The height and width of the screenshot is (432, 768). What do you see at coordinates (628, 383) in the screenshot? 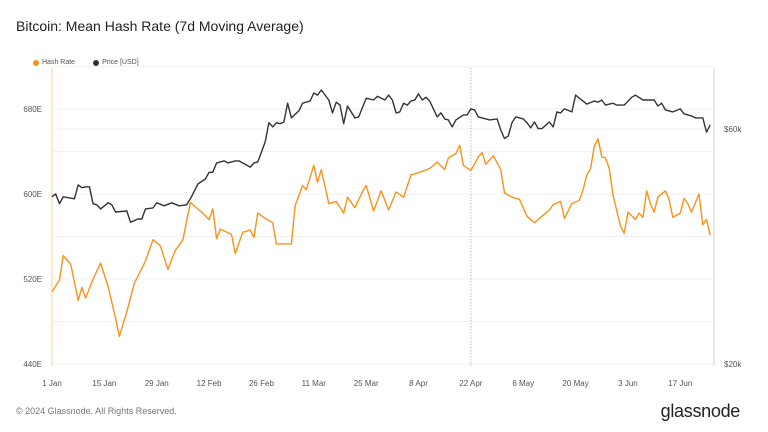
I see `x-tick-label: 3 Jun` at bounding box center [628, 383].